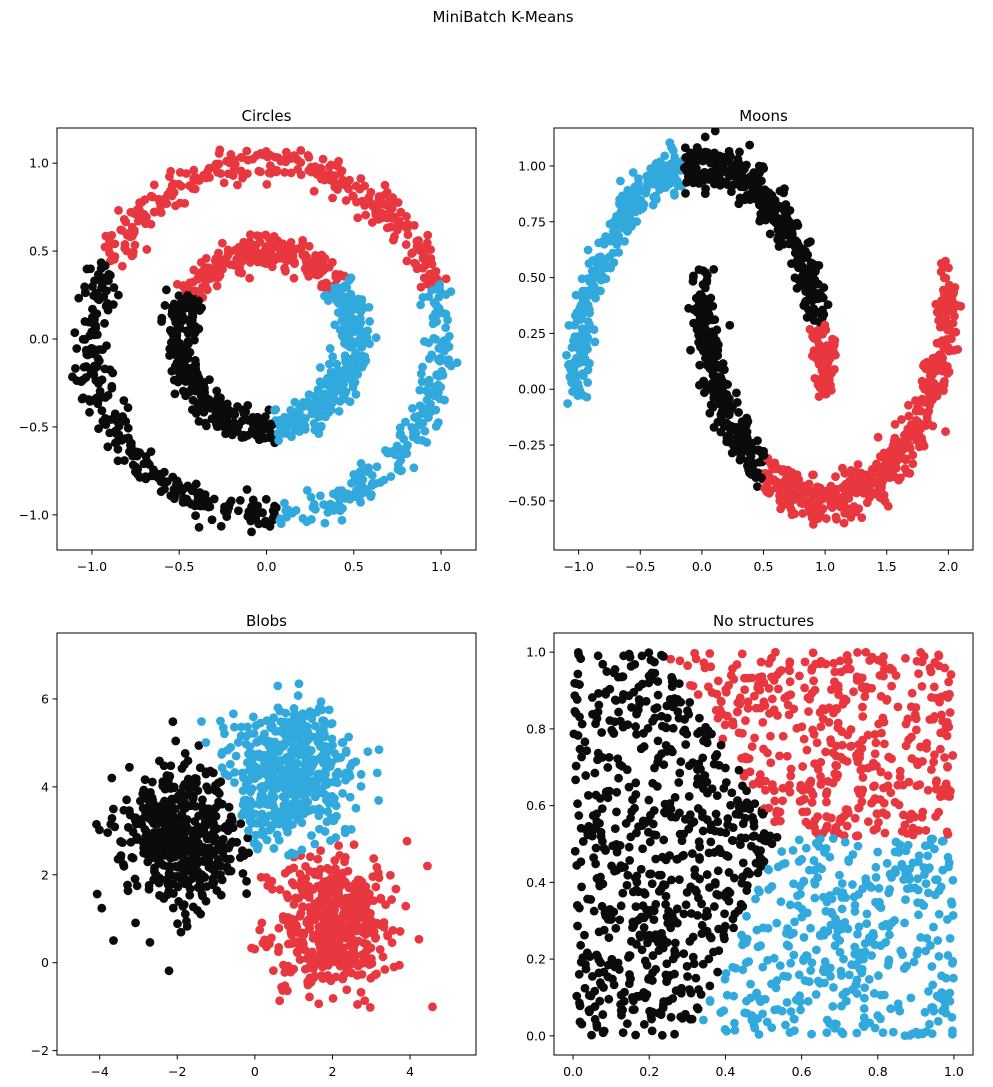 The width and height of the screenshot is (993, 1087). I want to click on y-tick-label: 0.75, so click(532, 221).